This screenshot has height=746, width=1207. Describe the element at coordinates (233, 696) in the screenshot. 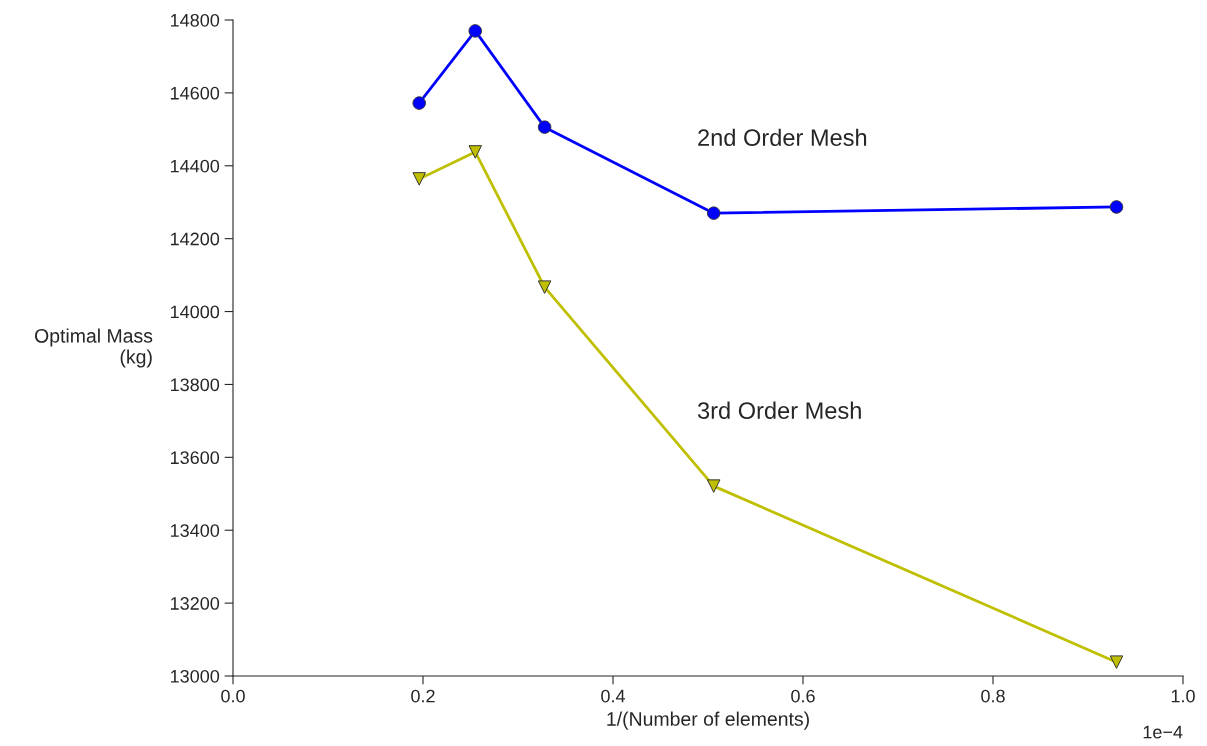

I see `x-tick-label: 0.0` at that location.